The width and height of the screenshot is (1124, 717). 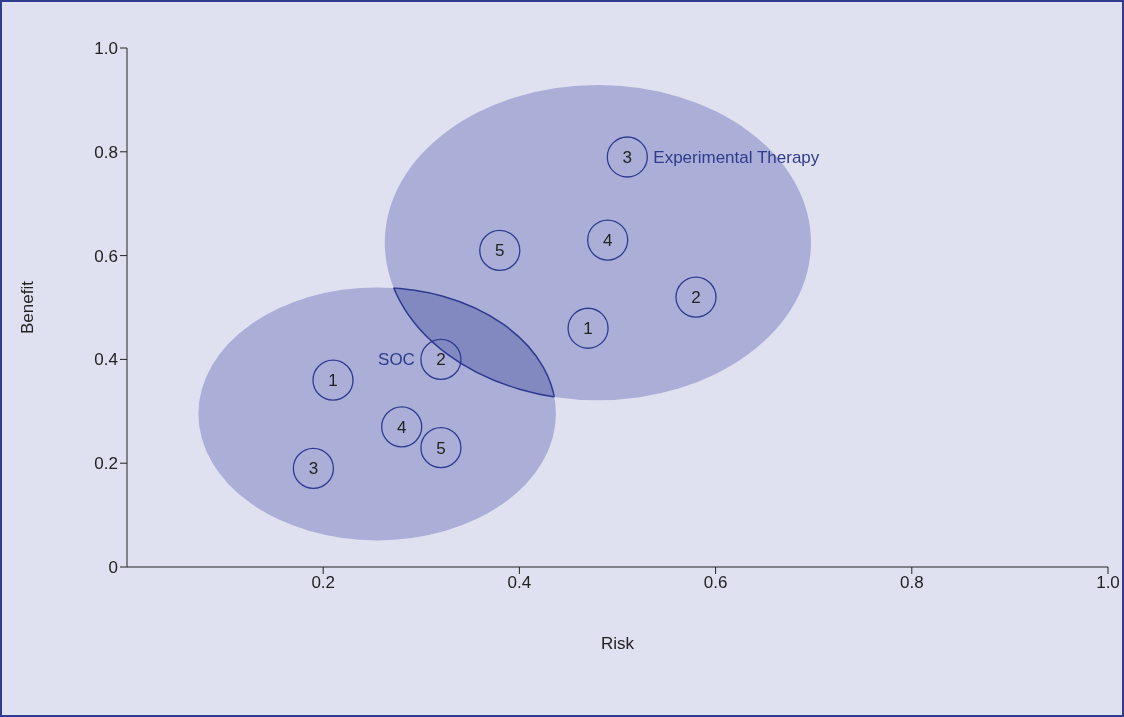 What do you see at coordinates (617, 643) in the screenshot?
I see `x-axis-title: Risk` at bounding box center [617, 643].